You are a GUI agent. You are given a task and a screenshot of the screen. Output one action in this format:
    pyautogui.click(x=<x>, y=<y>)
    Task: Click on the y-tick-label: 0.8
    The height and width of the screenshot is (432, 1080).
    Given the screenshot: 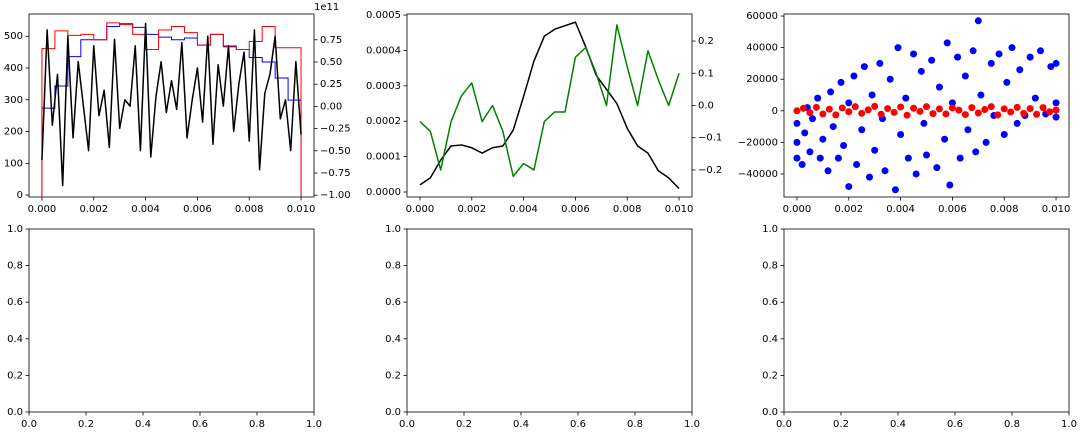 What is the action you would take?
    pyautogui.click(x=770, y=266)
    